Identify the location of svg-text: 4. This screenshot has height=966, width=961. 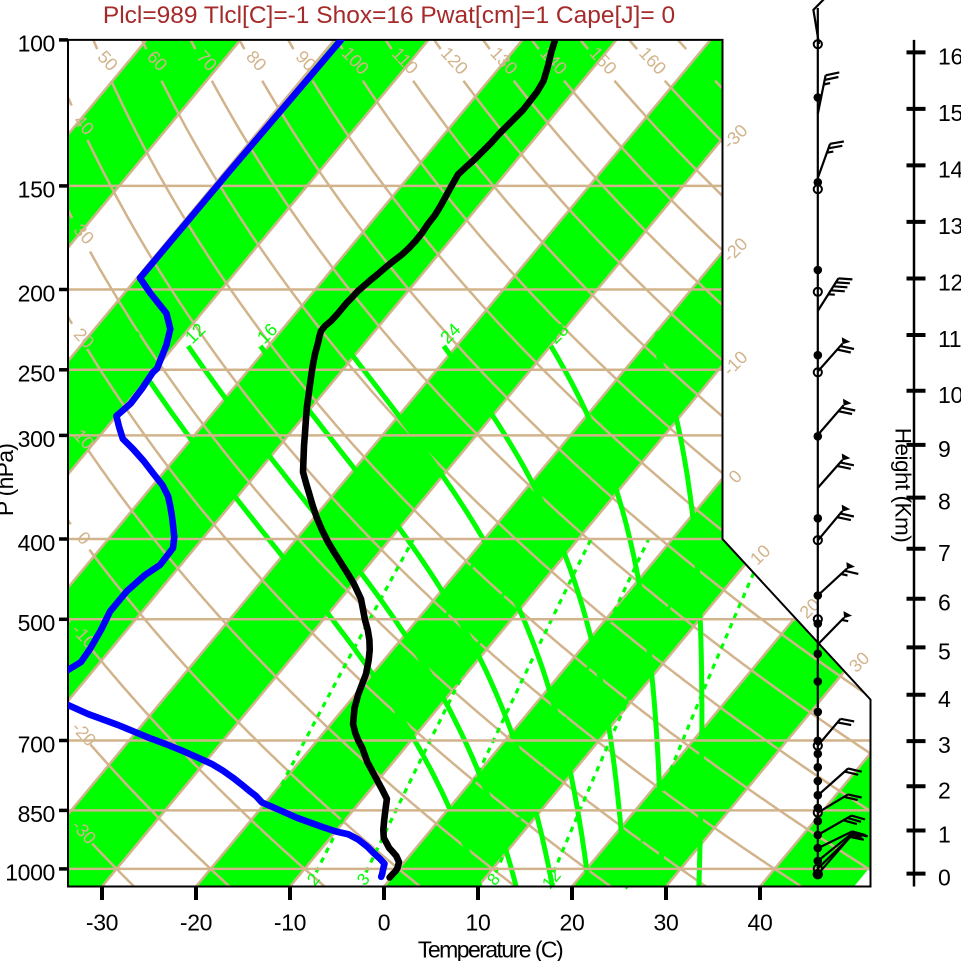
(944, 699).